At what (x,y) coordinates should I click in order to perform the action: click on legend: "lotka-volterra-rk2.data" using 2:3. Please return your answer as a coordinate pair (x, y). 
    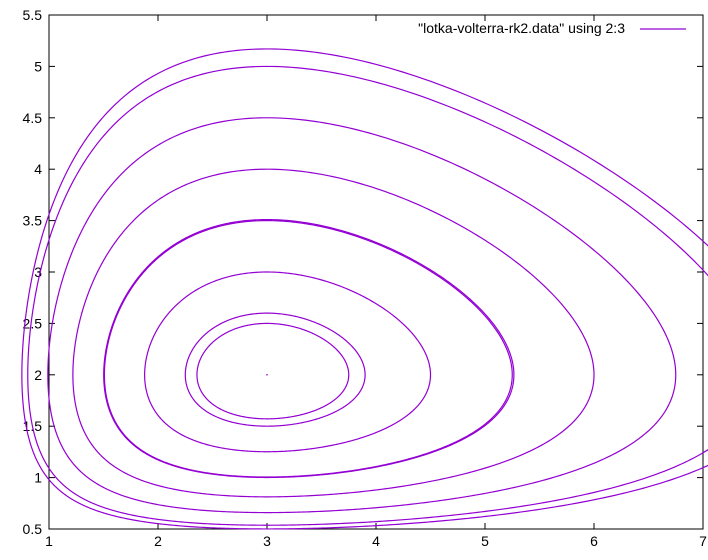
    Looking at the image, I should click on (552, 28).